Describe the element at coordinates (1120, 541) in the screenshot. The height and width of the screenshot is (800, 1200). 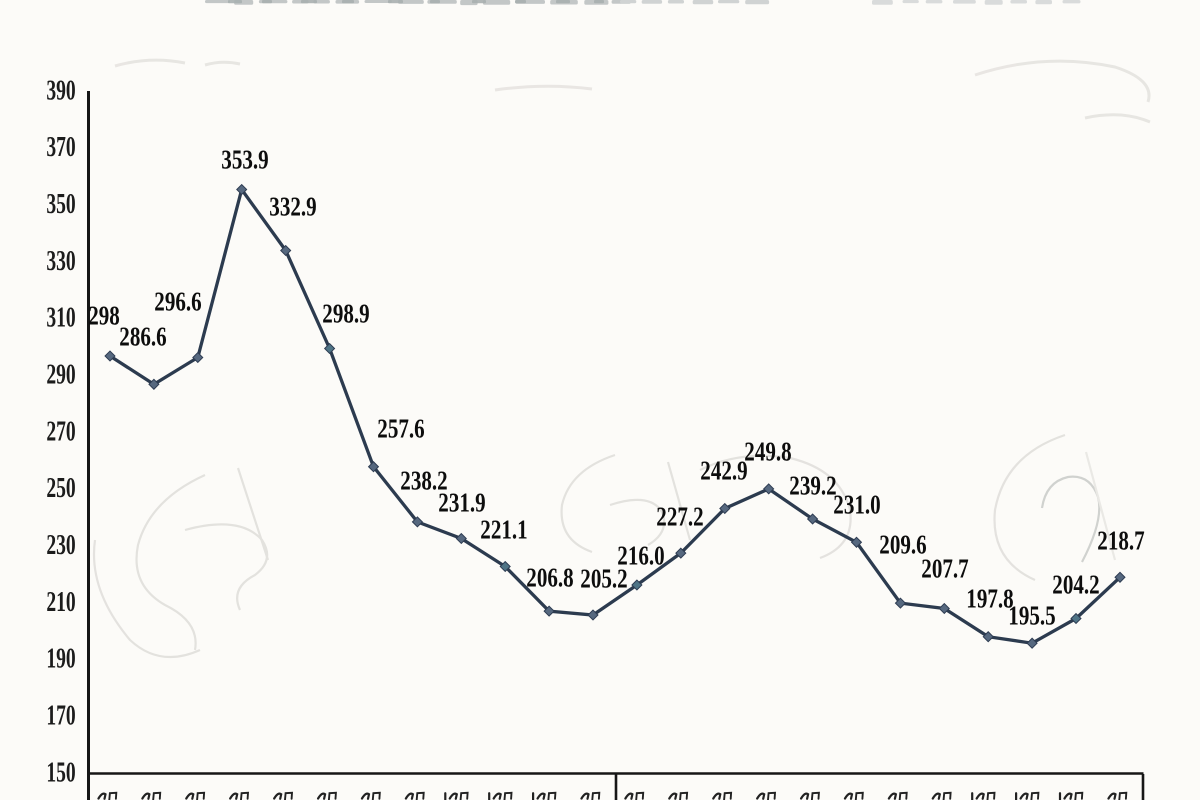
I see `svg-text: 218.7` at that location.